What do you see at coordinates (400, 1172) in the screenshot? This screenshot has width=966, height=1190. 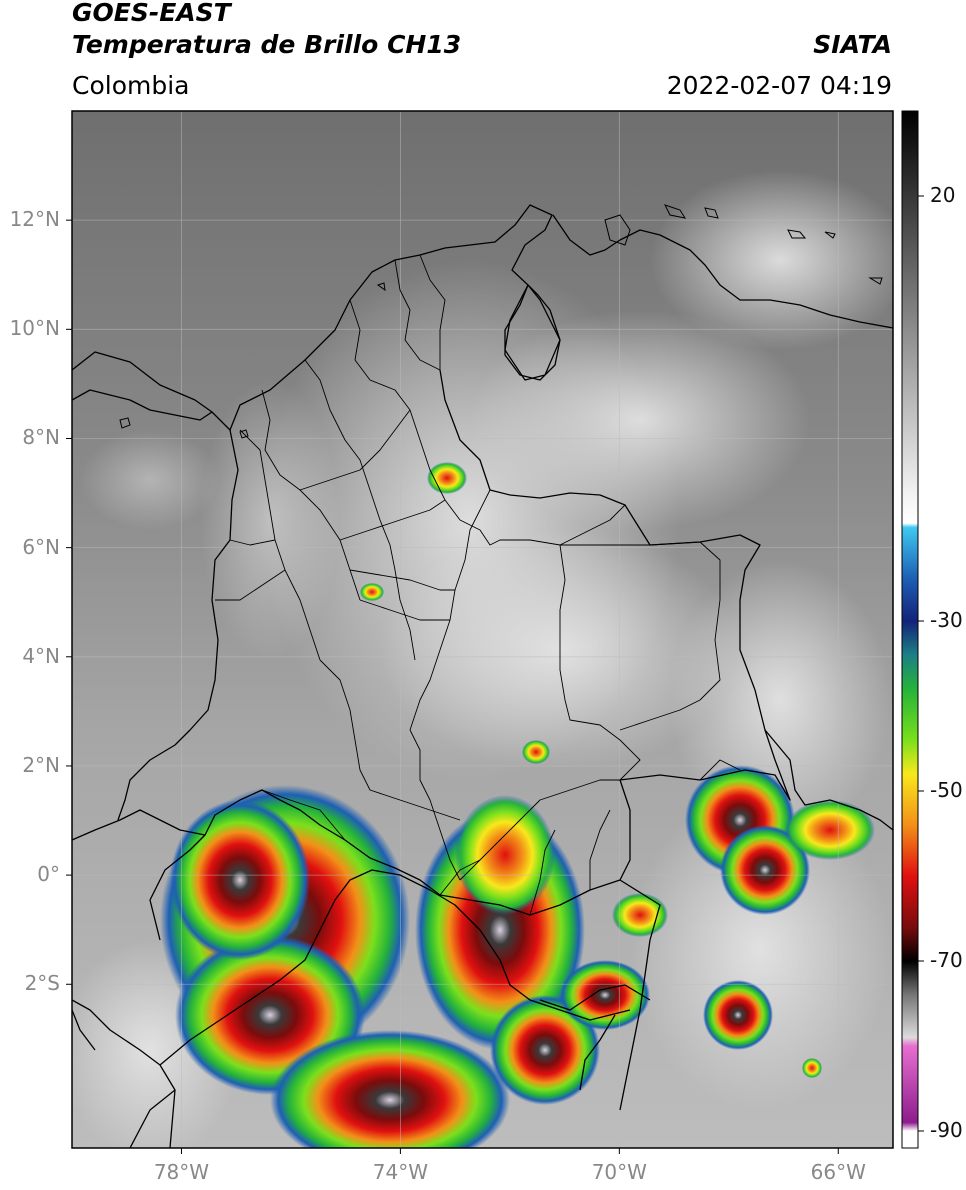 I see `lon-tick-label: 74°W` at bounding box center [400, 1172].